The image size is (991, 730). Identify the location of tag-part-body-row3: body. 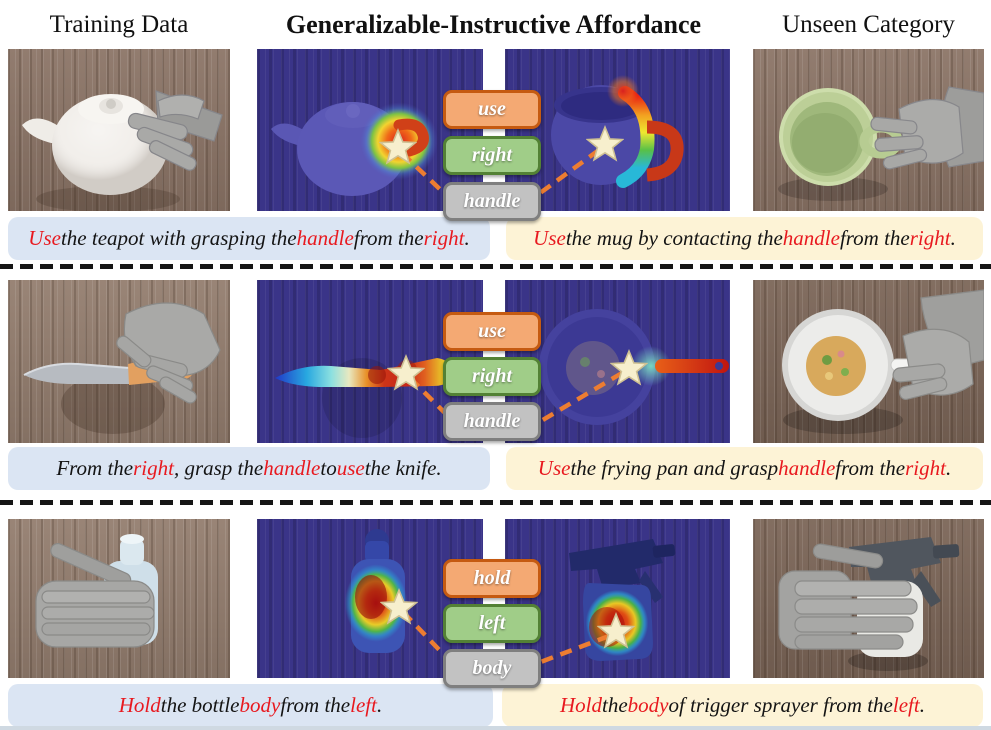
(492, 668).